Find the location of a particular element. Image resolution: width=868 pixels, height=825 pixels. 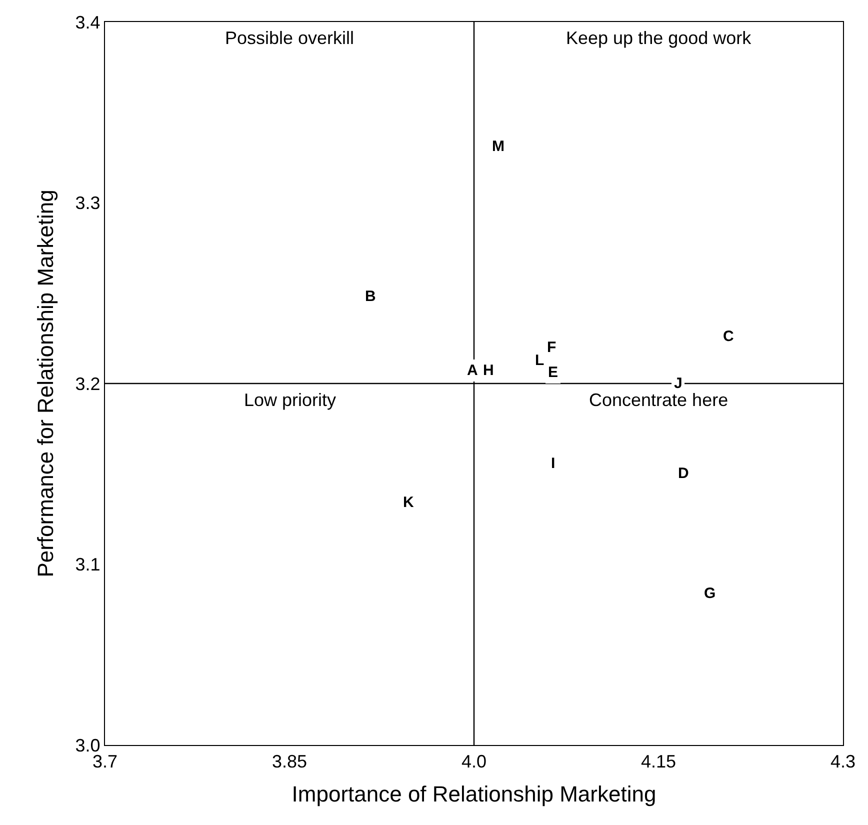

x-tick-label: 4.0 is located at coordinates (474, 762).